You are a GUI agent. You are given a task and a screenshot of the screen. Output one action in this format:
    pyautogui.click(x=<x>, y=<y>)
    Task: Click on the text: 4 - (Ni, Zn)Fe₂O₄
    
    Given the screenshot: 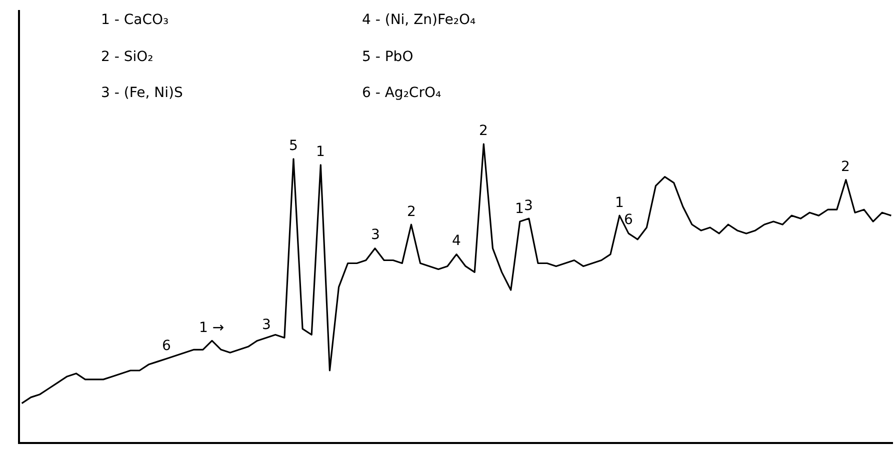 What is the action you would take?
    pyautogui.click(x=419, y=20)
    